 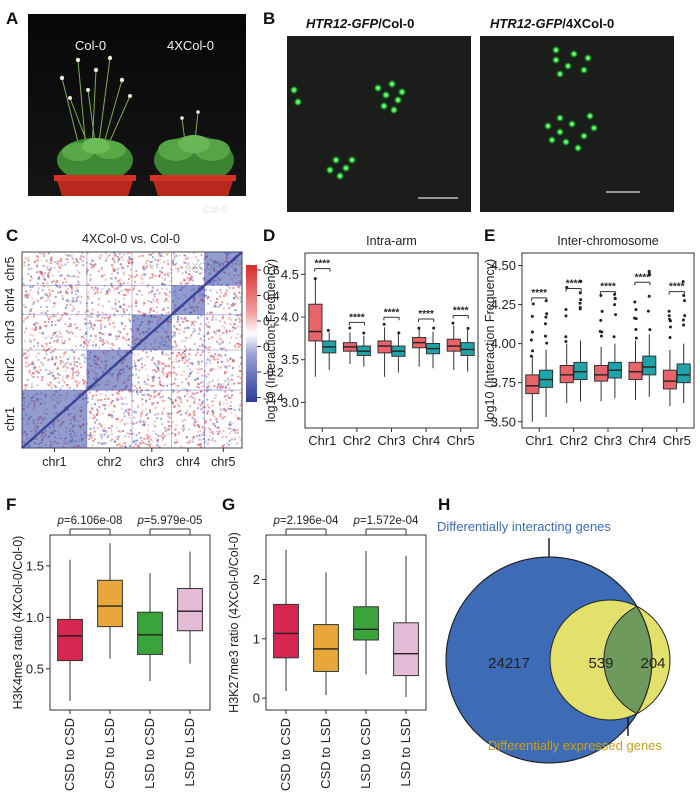 I want to click on box-LSD to LSD, so click(x=190, y=607).